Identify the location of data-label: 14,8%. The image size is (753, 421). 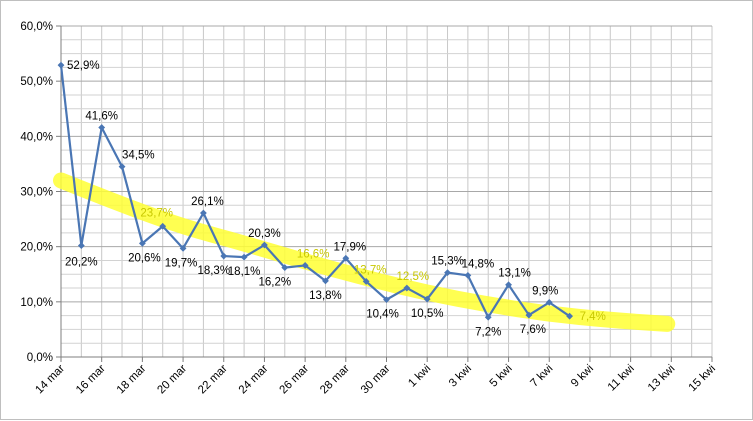
(478, 264).